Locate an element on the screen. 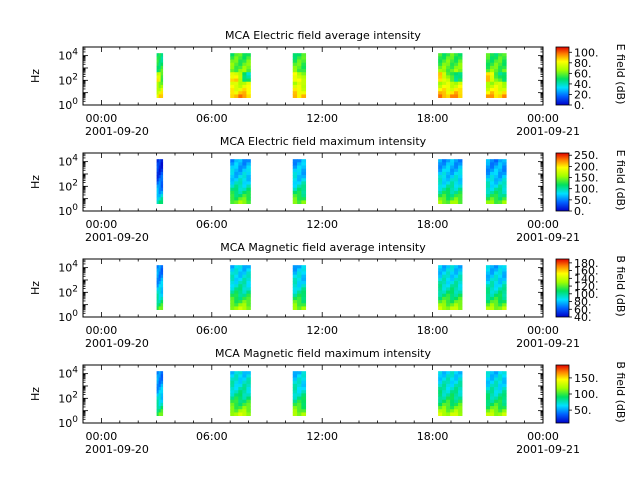  colorbar-gradient is located at coordinates (562, 394).